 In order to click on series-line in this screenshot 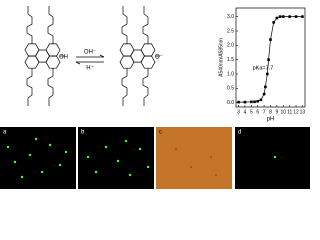, I will do `click(270, 59)`.